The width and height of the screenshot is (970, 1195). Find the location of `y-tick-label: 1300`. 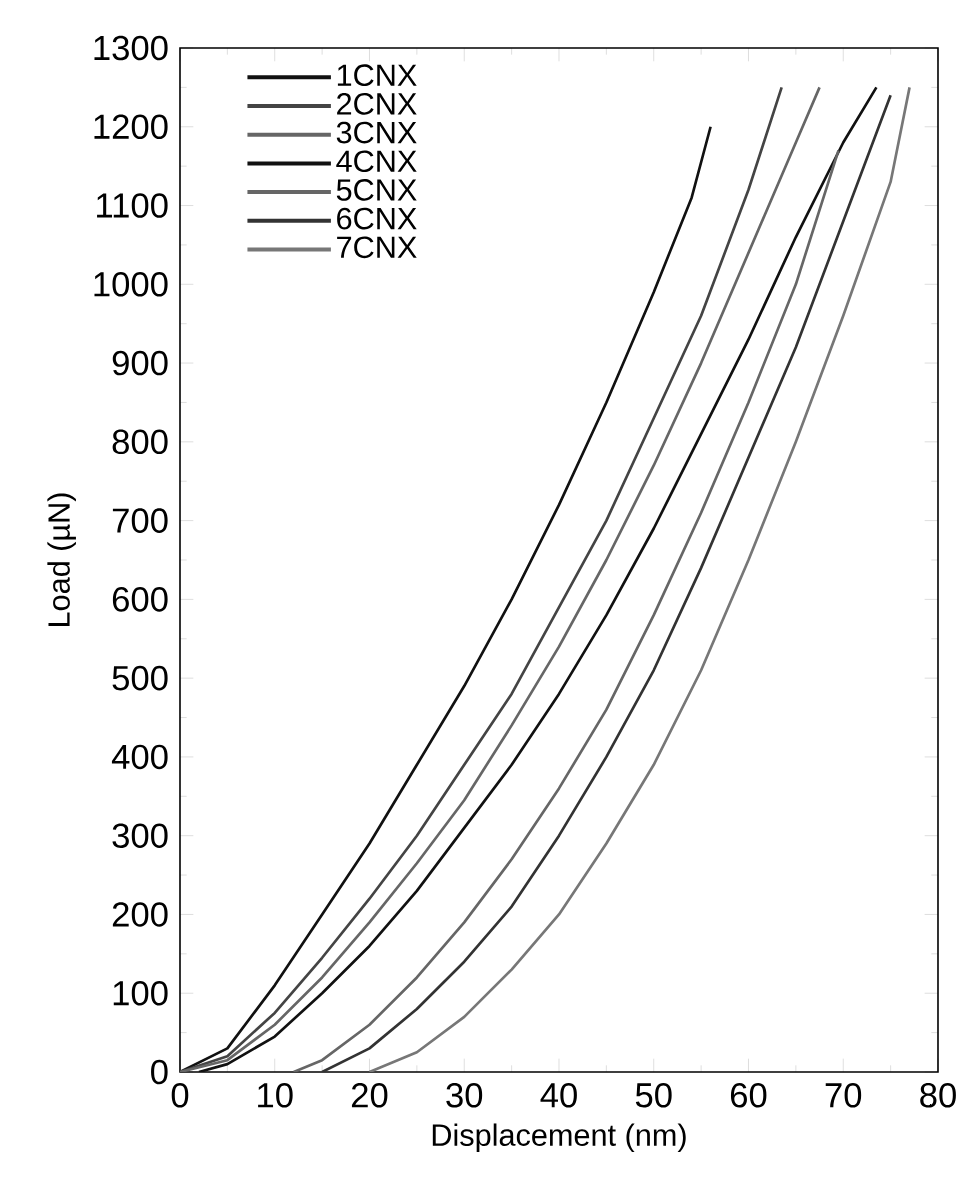

y-tick-label: 1300 is located at coordinates (131, 48).